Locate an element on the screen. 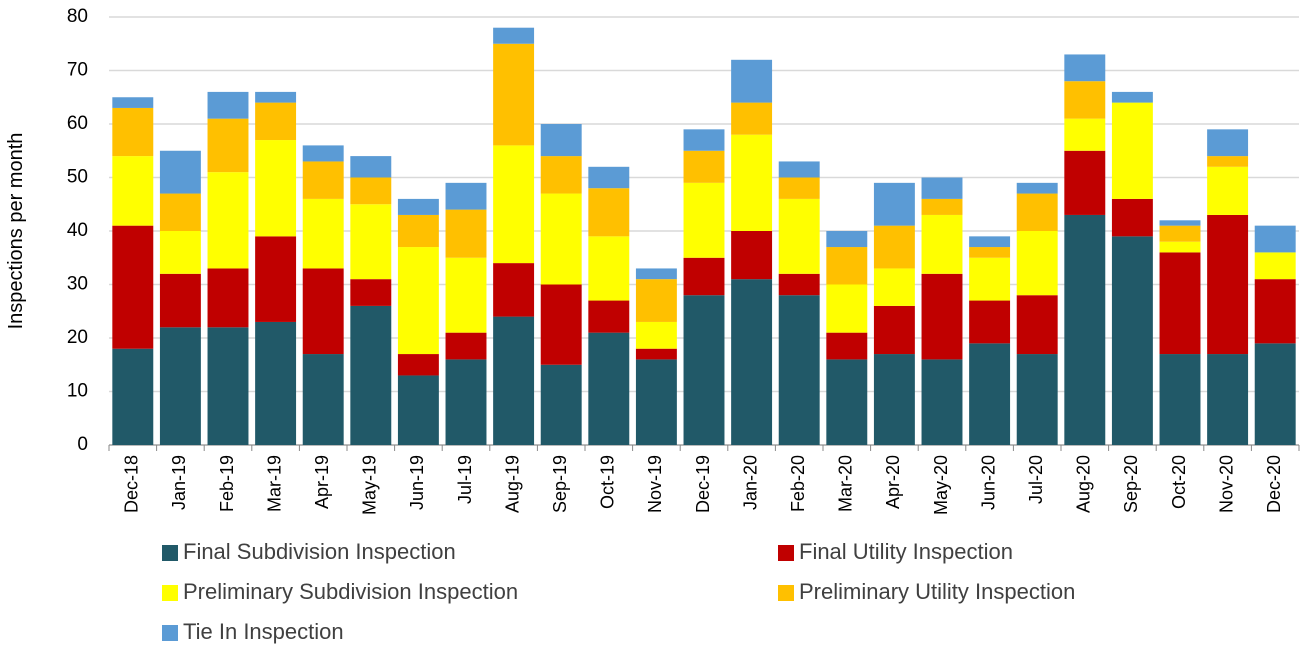 The height and width of the screenshot is (651, 1311). x-tick-label: Nov-20 is located at coordinates (1226, 484).